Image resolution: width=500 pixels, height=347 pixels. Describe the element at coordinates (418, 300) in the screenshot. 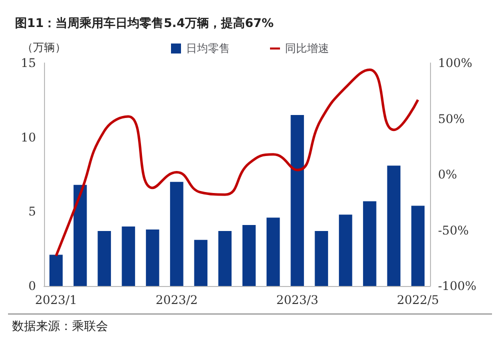

I see `x-tick-label: 2022/5` at that location.